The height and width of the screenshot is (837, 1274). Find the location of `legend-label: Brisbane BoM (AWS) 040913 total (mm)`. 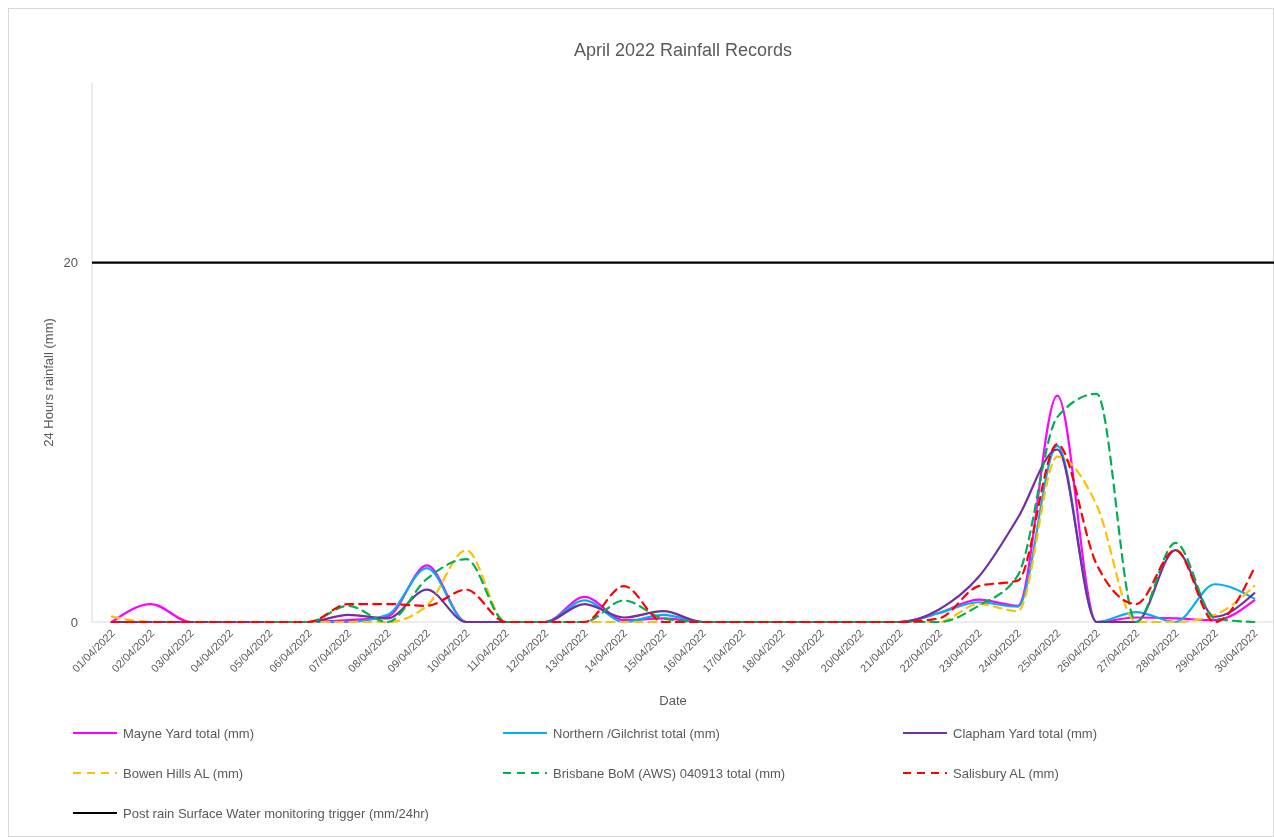

legend-label: Brisbane BoM (AWS) 040913 total (mm) is located at coordinates (669, 773).